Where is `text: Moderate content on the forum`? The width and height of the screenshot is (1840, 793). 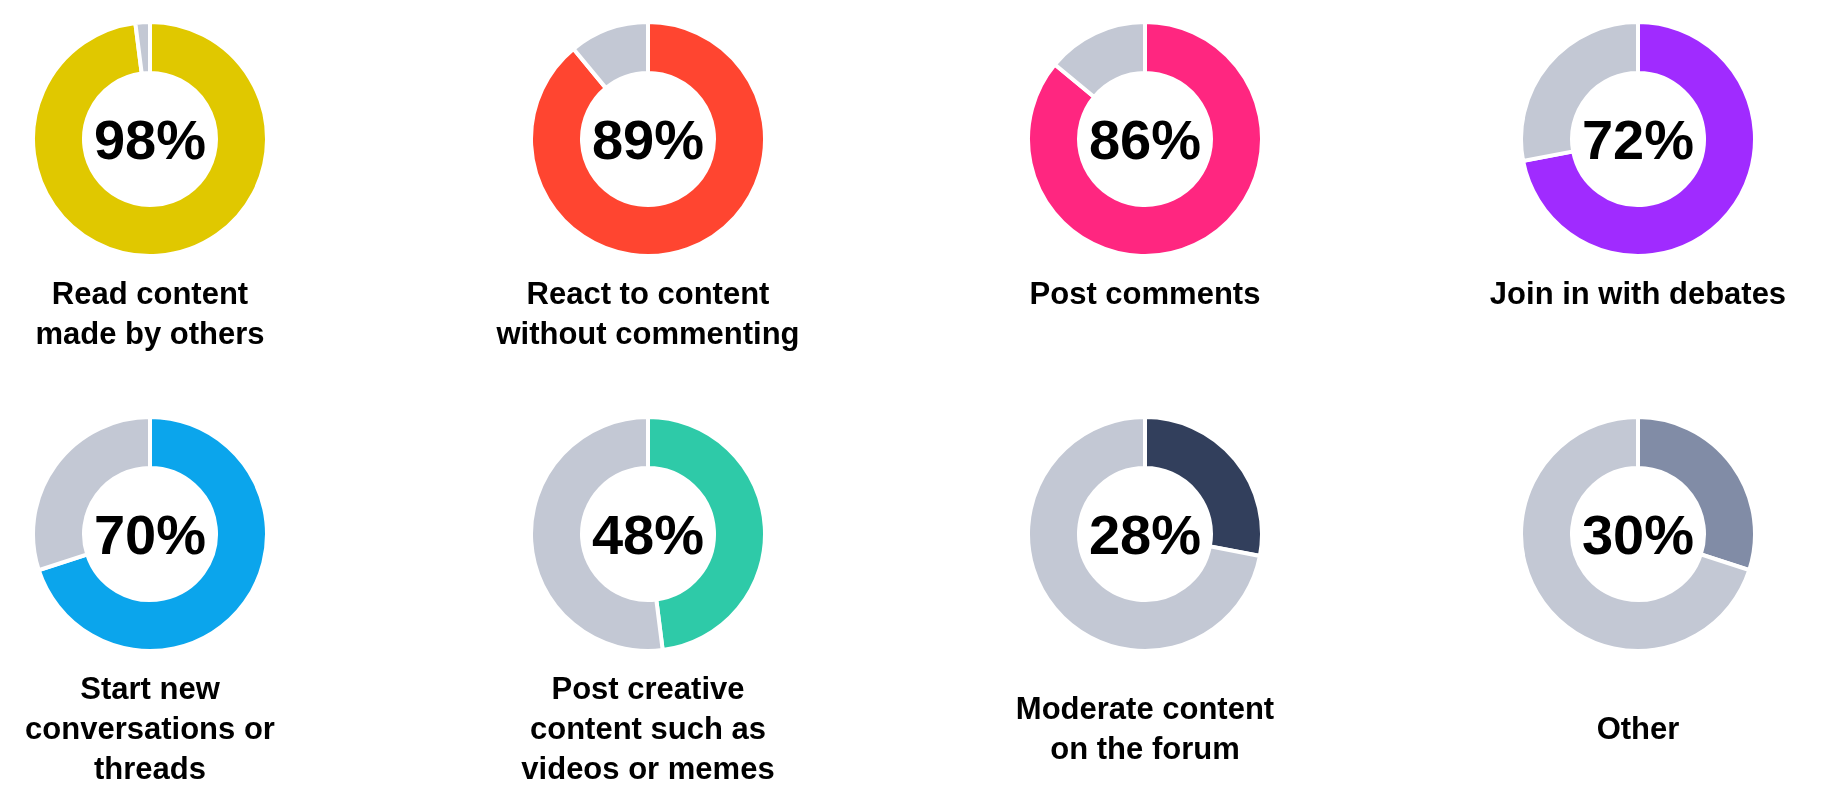
text: Moderate content on the forum is located at coordinates (1145, 728).